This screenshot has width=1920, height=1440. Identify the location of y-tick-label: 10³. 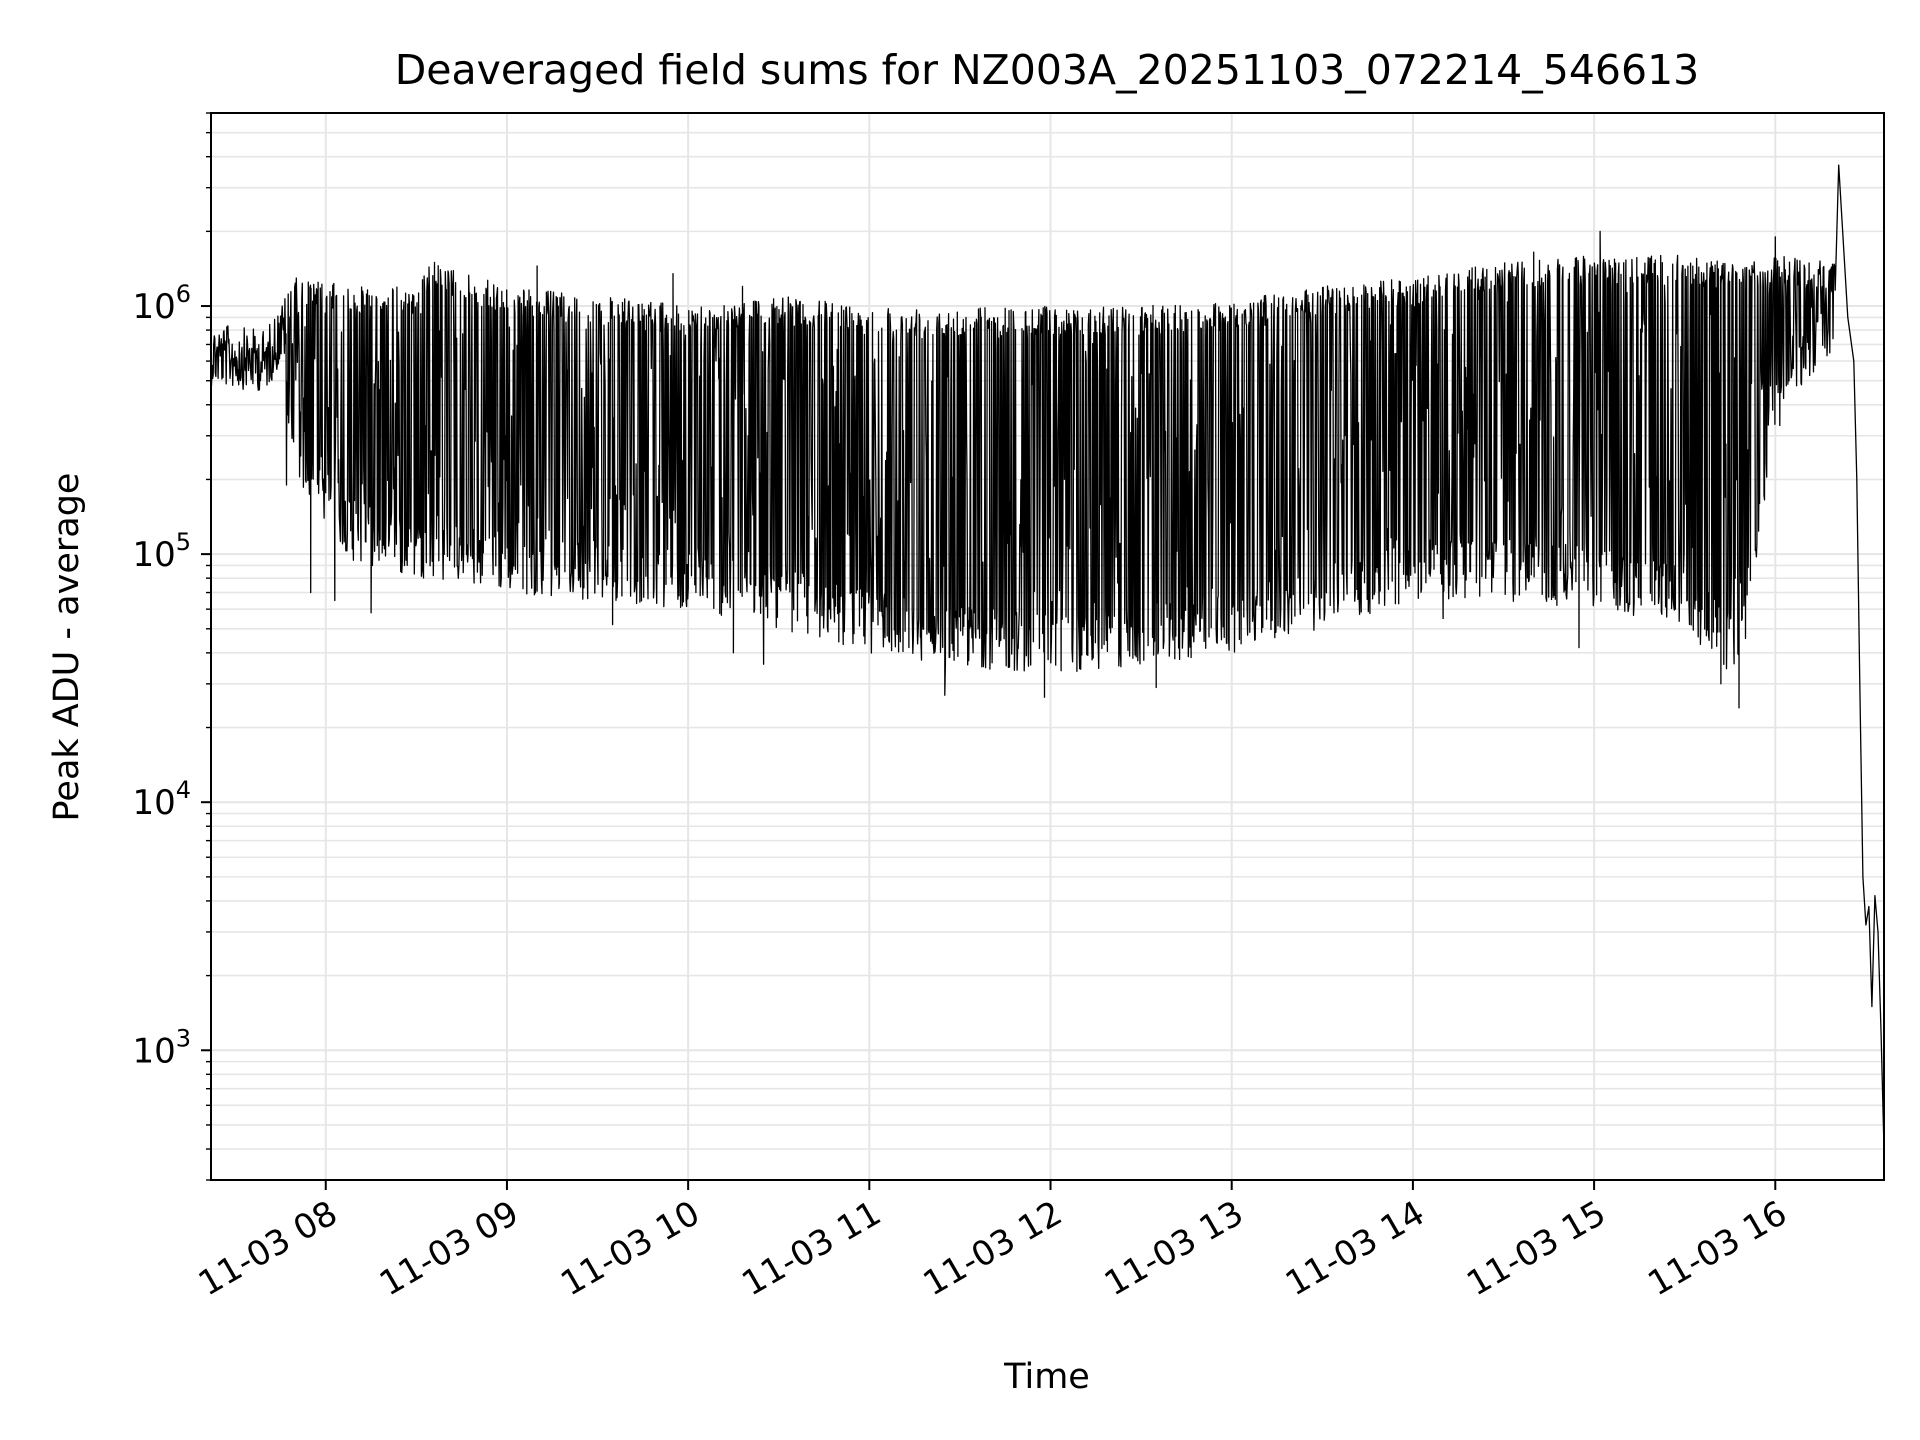
(161, 1047).